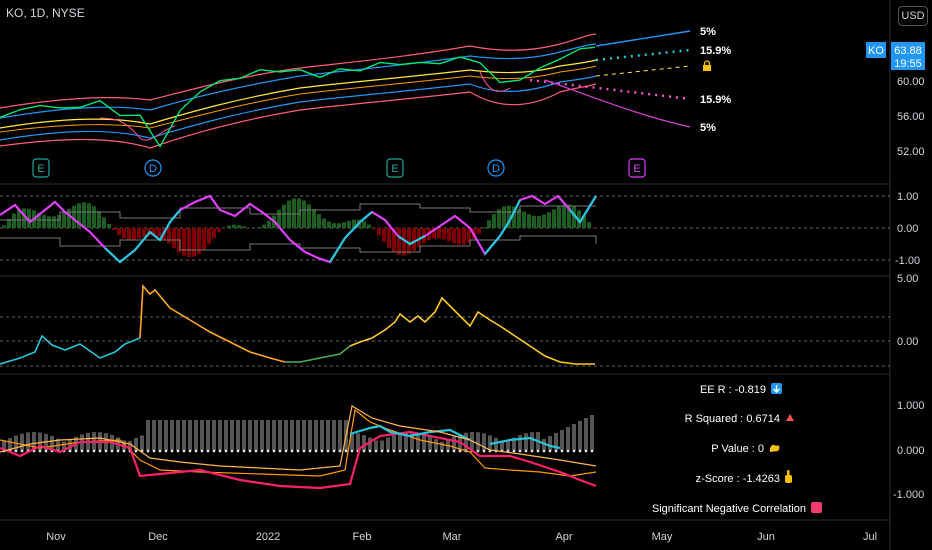 This screenshot has width=932, height=550. Describe the element at coordinates (45, 13) in the screenshot. I see `symbol-header: KO, 1D, NYSE` at that location.